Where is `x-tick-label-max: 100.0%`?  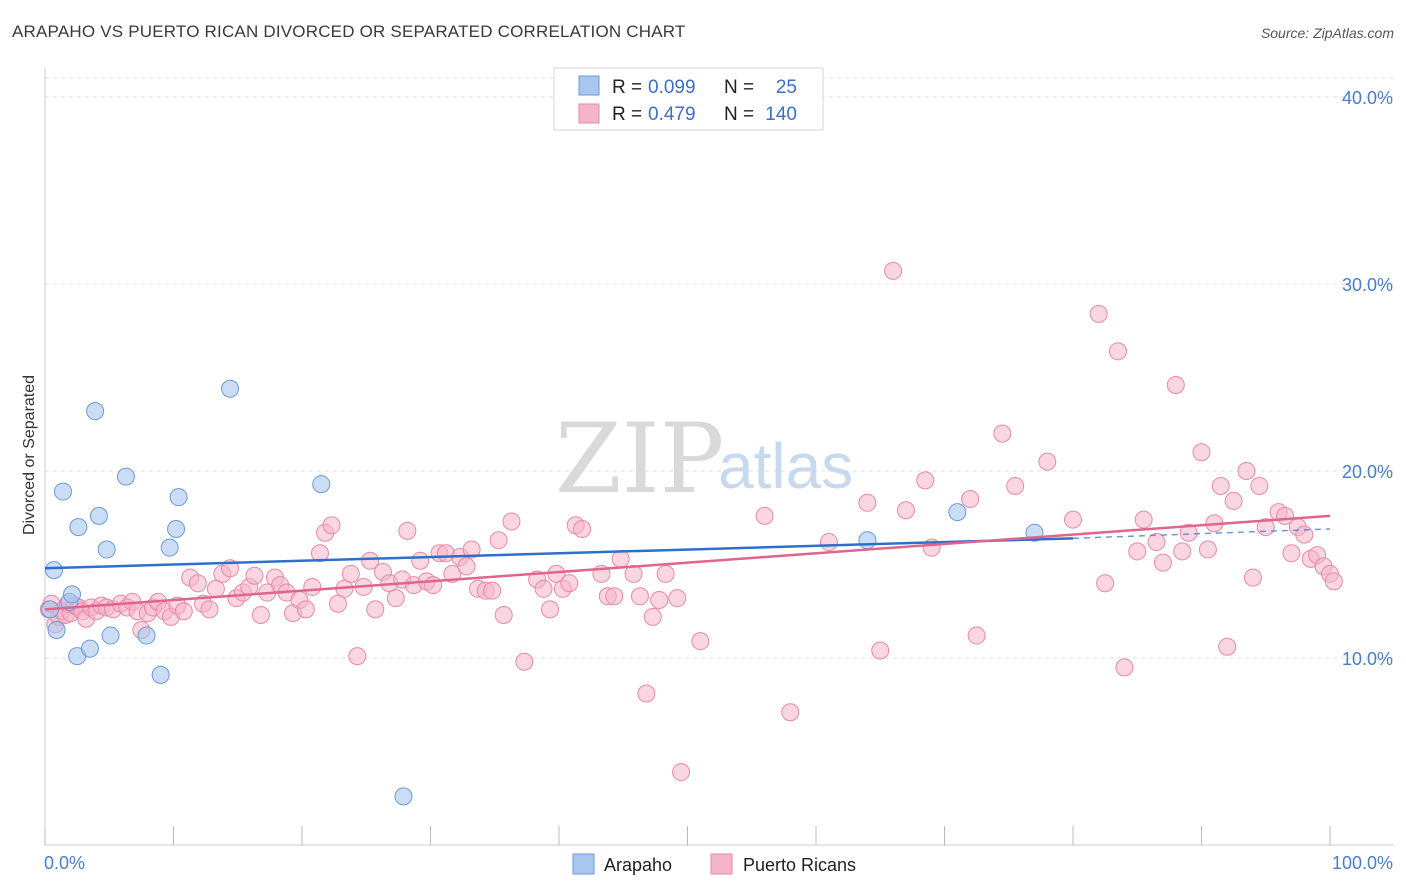 x-tick-label-max: 100.0% is located at coordinates (1362, 863).